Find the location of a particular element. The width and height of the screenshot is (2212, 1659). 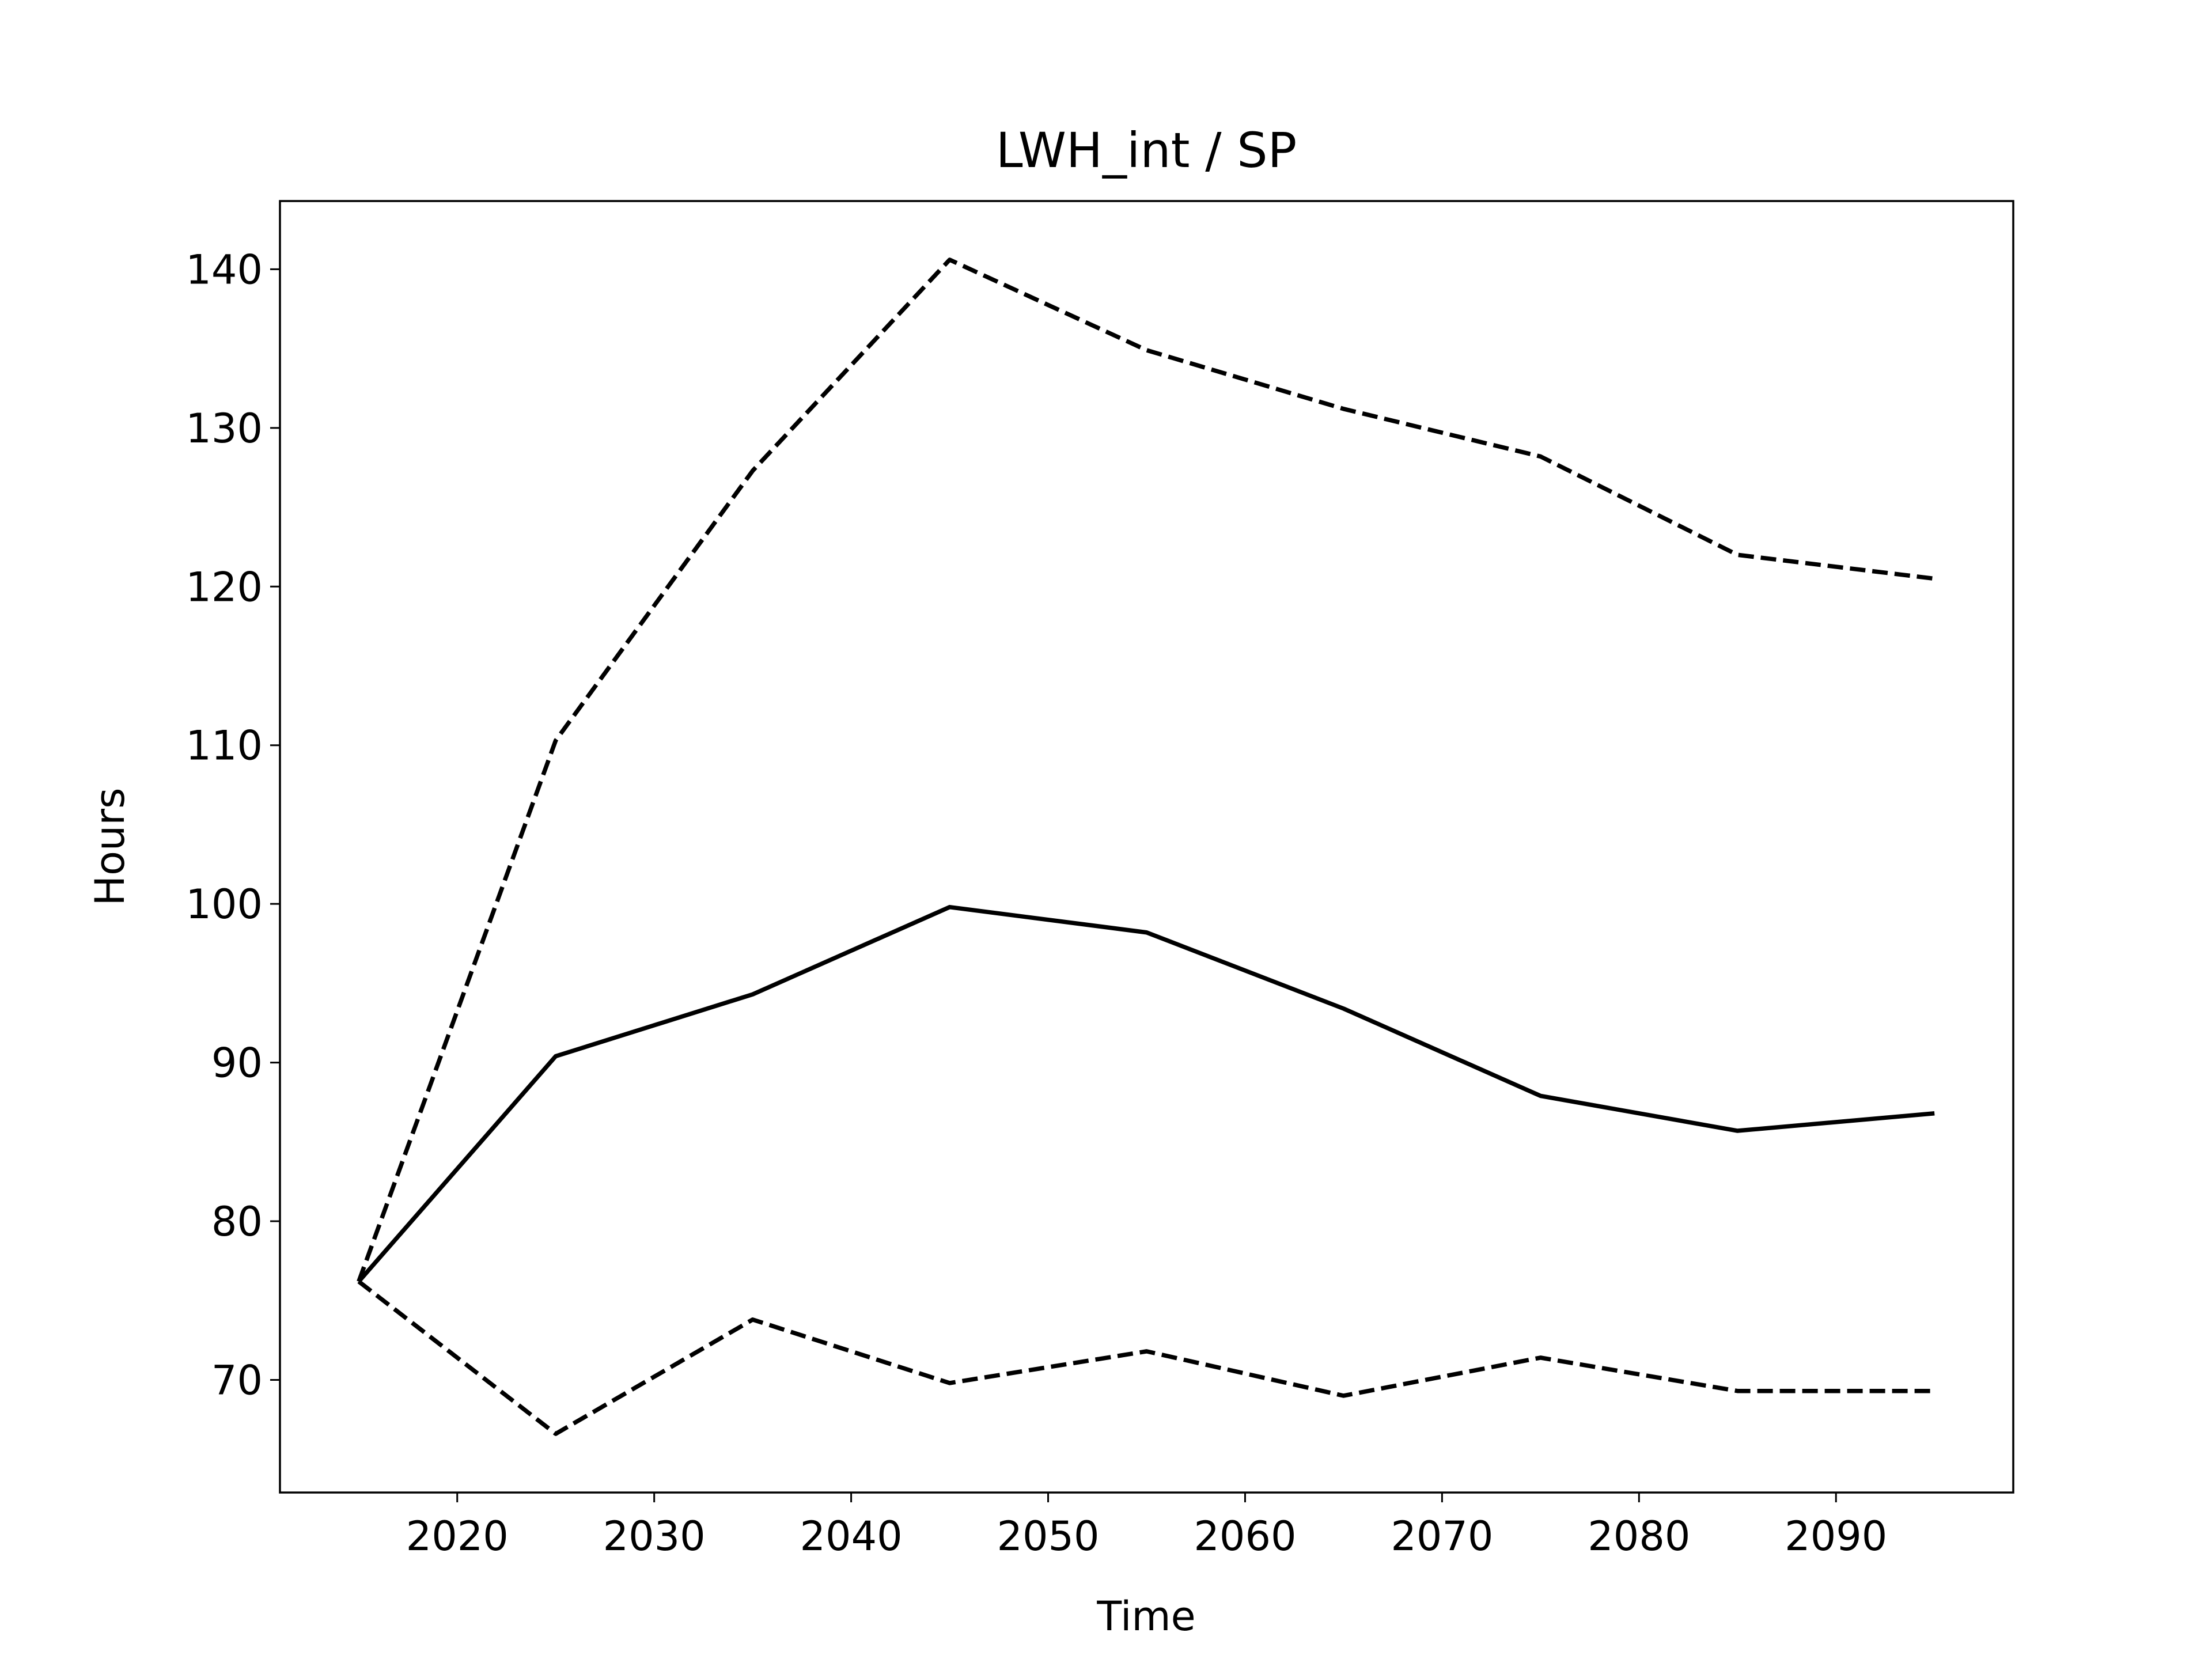

y-tick-label: 80 is located at coordinates (237, 1221).